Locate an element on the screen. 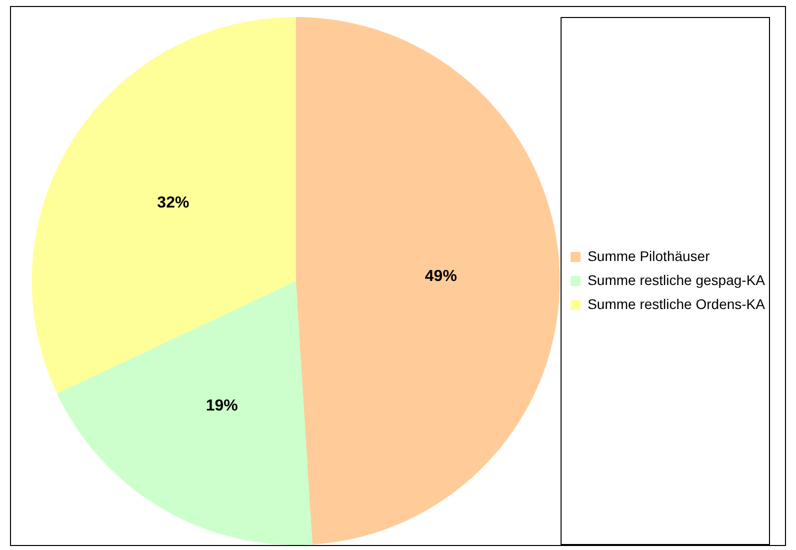 Image resolution: width=796 pixels, height=550 pixels. legend-label: Summe restliche gespag-KA is located at coordinates (677, 280).